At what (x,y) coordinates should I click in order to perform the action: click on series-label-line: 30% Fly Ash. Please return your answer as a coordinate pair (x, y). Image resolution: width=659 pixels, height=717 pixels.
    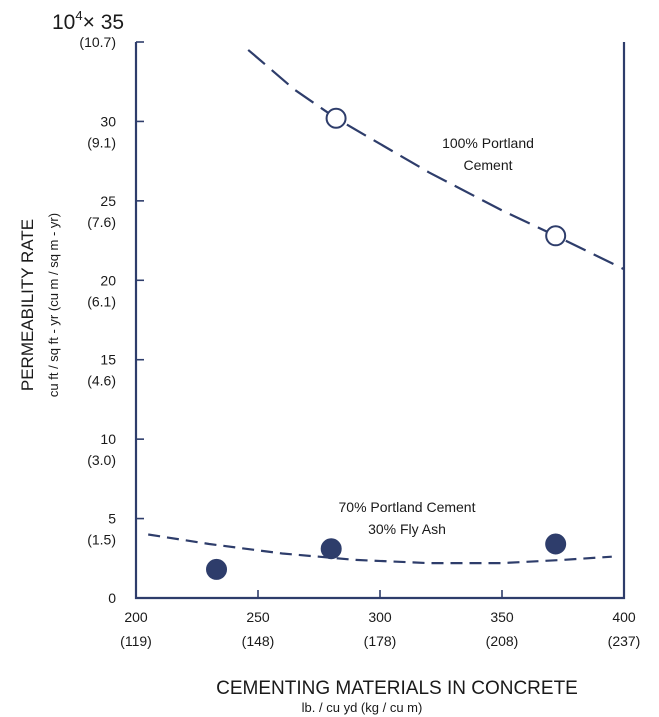
    Looking at the image, I should click on (407, 529).